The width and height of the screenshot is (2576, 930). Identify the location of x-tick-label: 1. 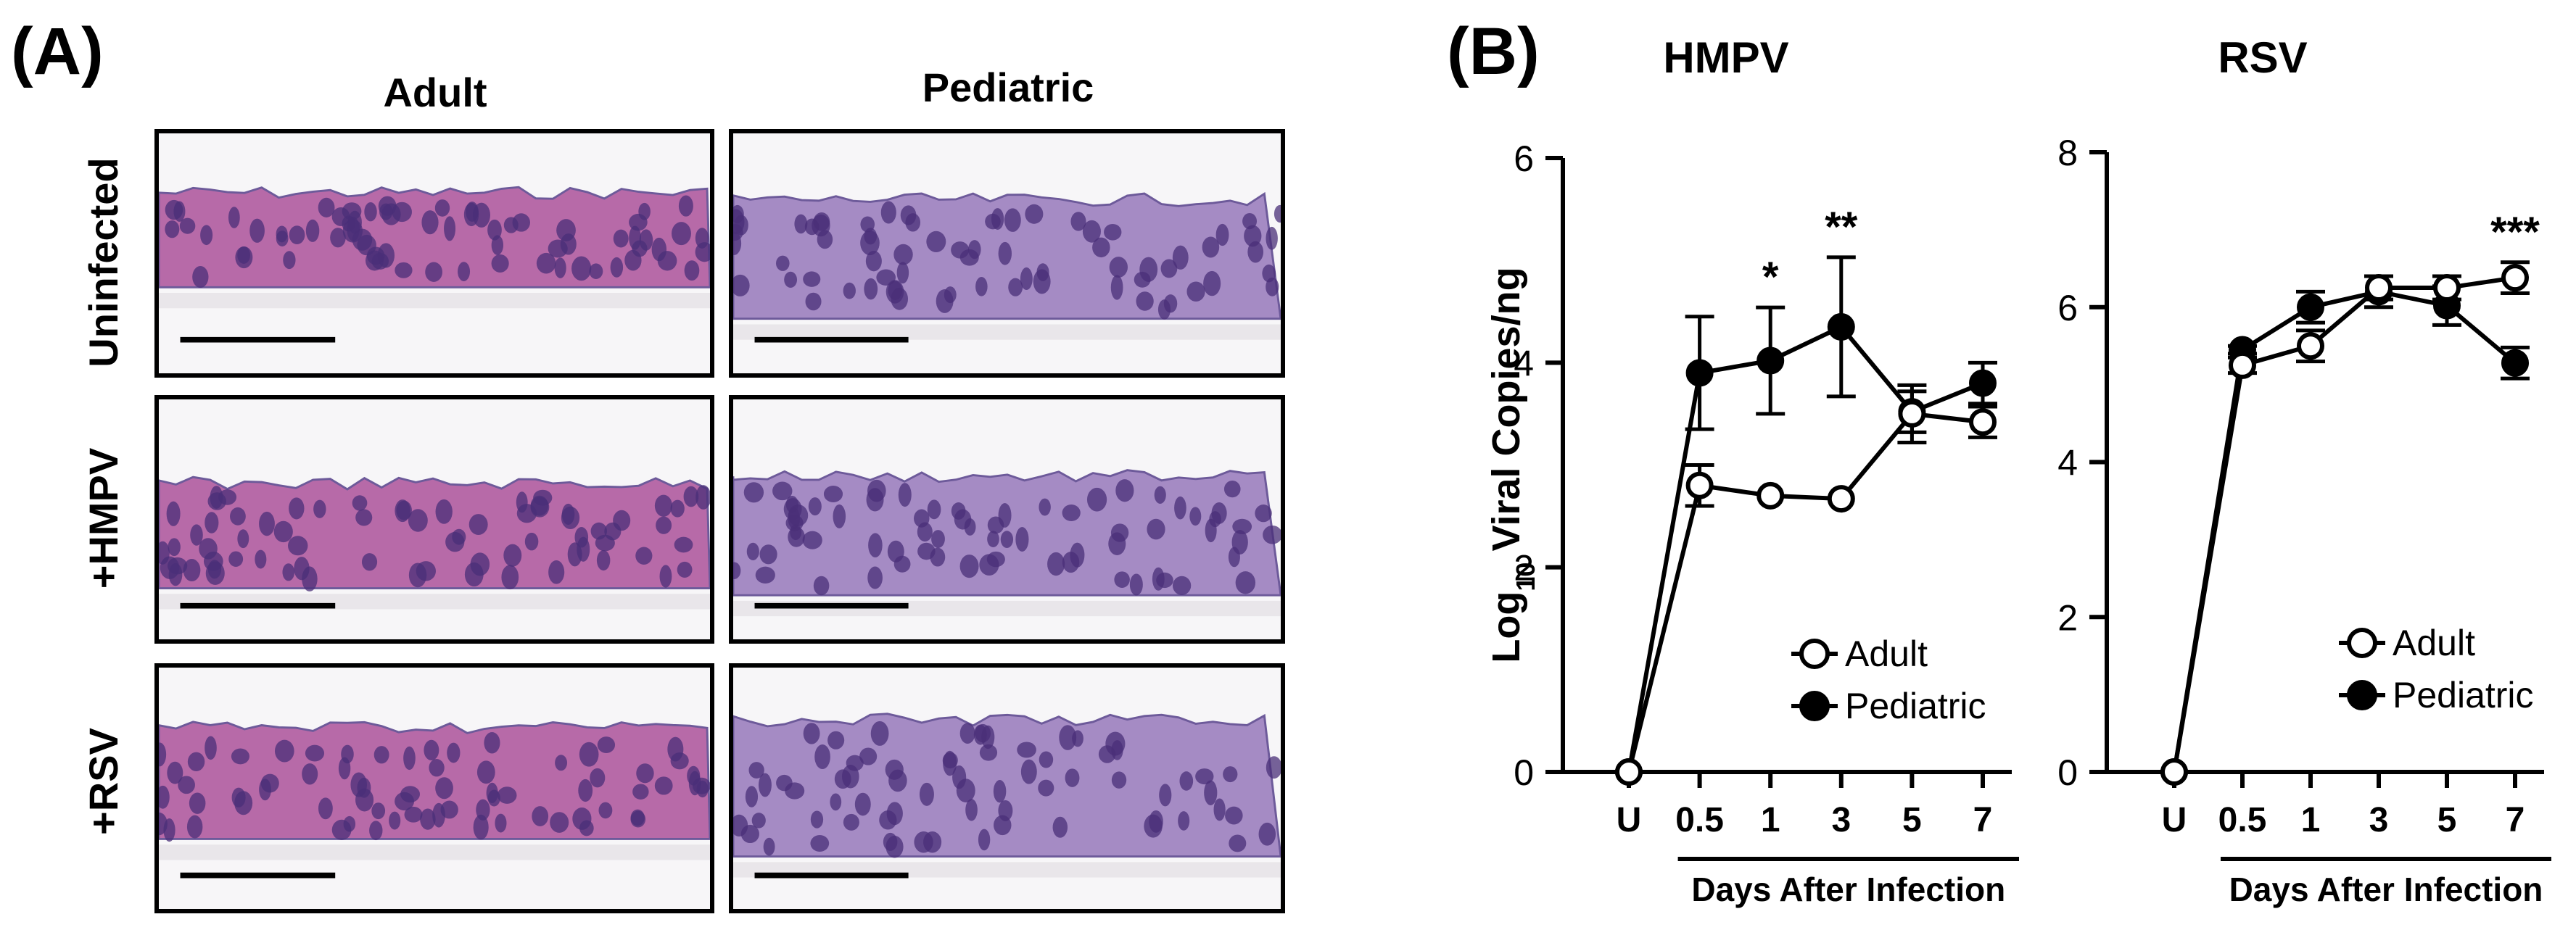
(2311, 820).